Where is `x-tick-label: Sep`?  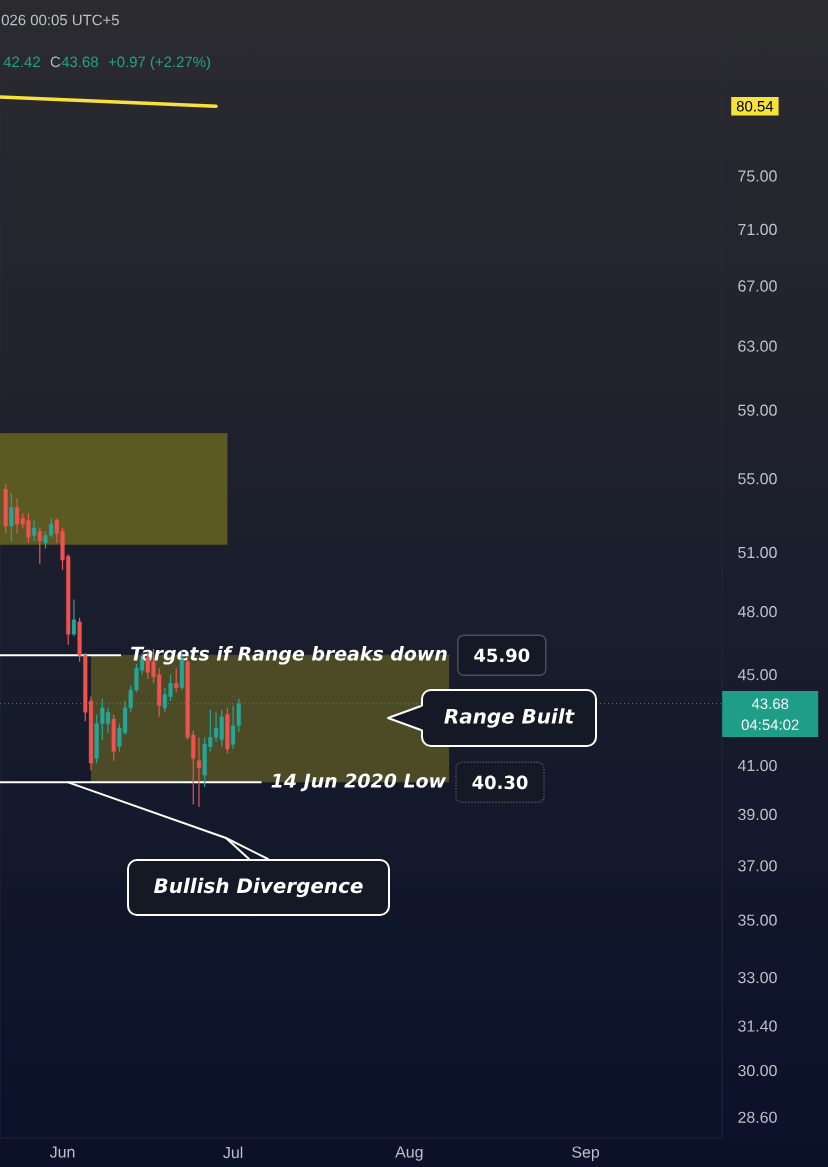
x-tick-label: Sep is located at coordinates (586, 1153).